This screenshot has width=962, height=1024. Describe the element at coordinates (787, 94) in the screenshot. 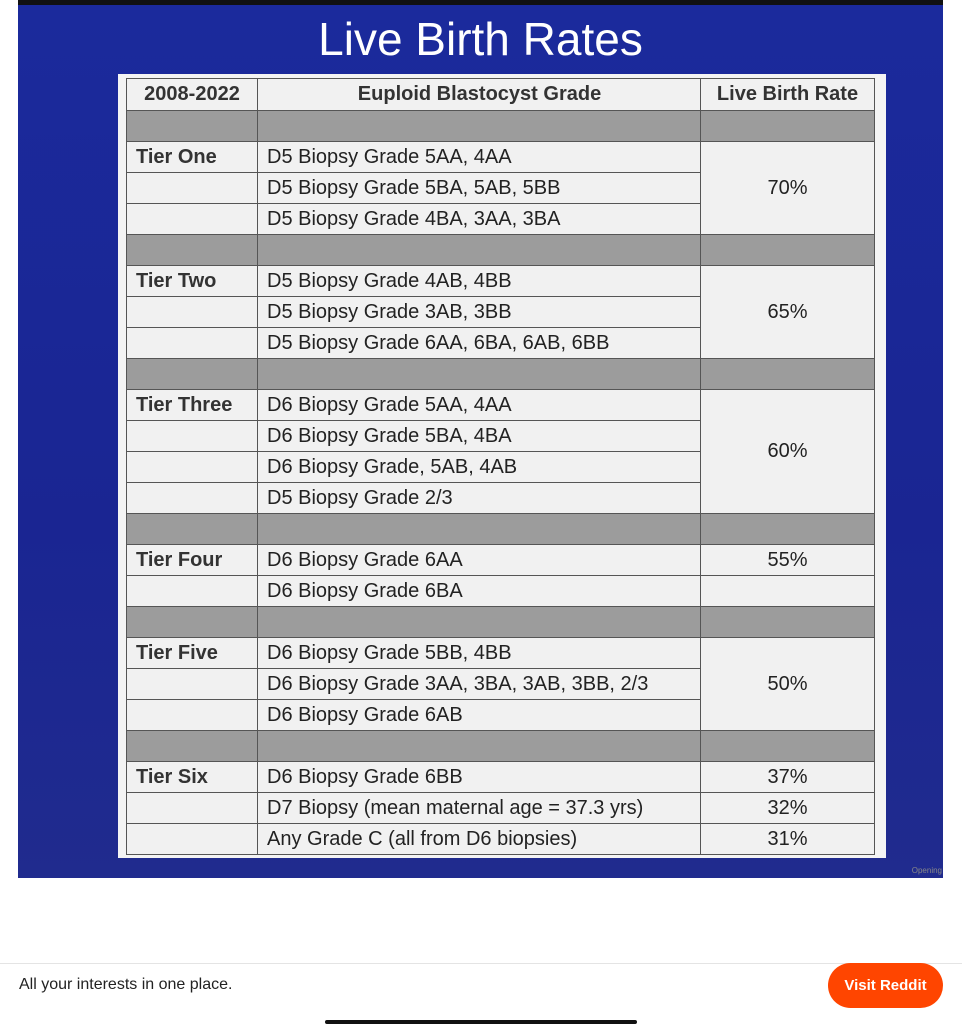

I see `header-cell: Live Birth Rate` at that location.